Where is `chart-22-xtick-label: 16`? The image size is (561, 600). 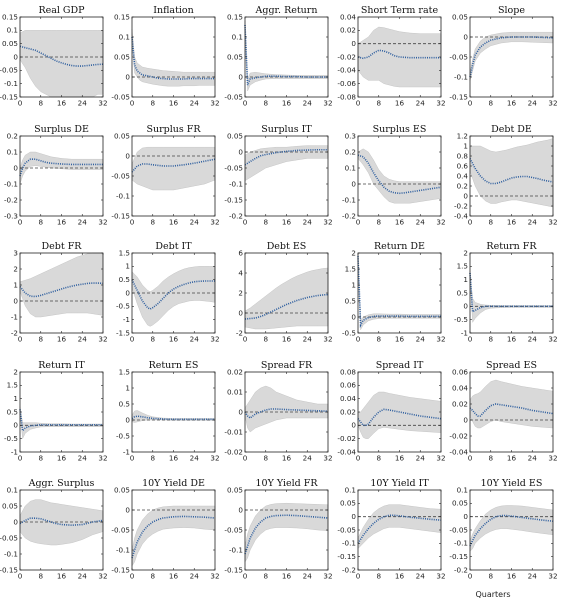 chart-22-xtick-label: 16 is located at coordinates (287, 576).